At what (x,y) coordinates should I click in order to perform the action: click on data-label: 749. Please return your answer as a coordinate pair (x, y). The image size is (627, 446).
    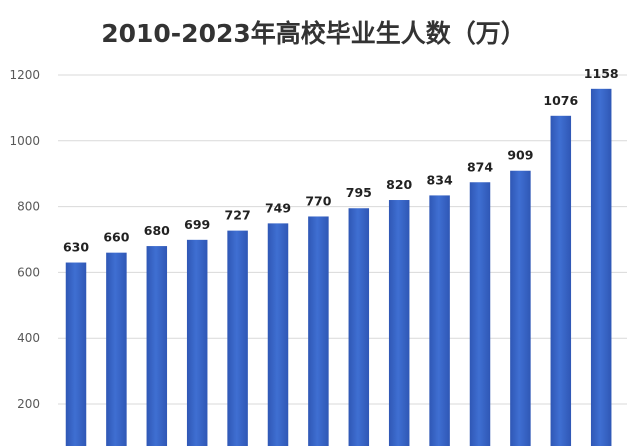
    Looking at the image, I should click on (278, 207).